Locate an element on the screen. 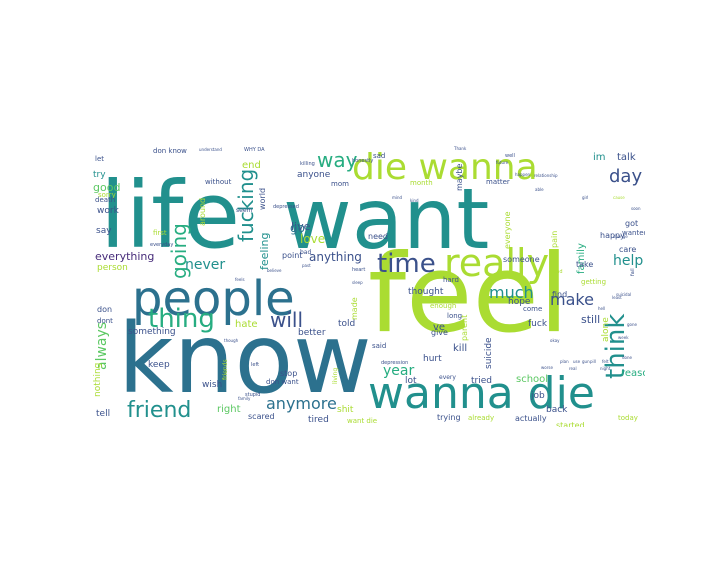 Image resolution: width=720 pixels, height=576 pixels. word-thought-58: thought is located at coordinates (426, 292).